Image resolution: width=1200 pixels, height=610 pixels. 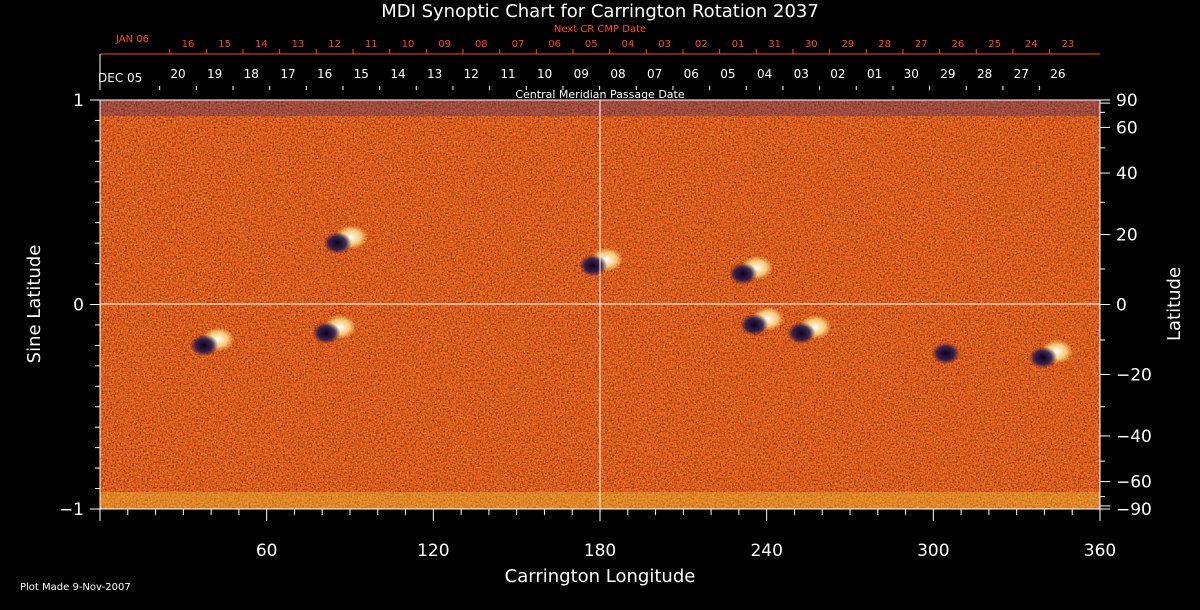 I want to click on cmp-date-label: 15, so click(x=361, y=74).